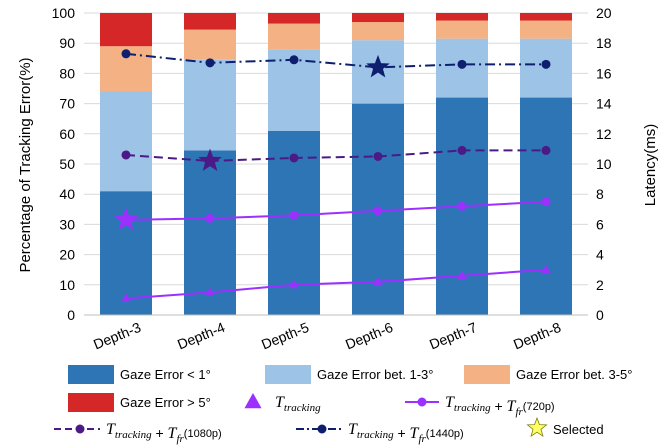 The width and height of the screenshot is (672, 448). What do you see at coordinates (453, 336) in the screenshot?
I see `x-tick-label: Depth-7` at bounding box center [453, 336].